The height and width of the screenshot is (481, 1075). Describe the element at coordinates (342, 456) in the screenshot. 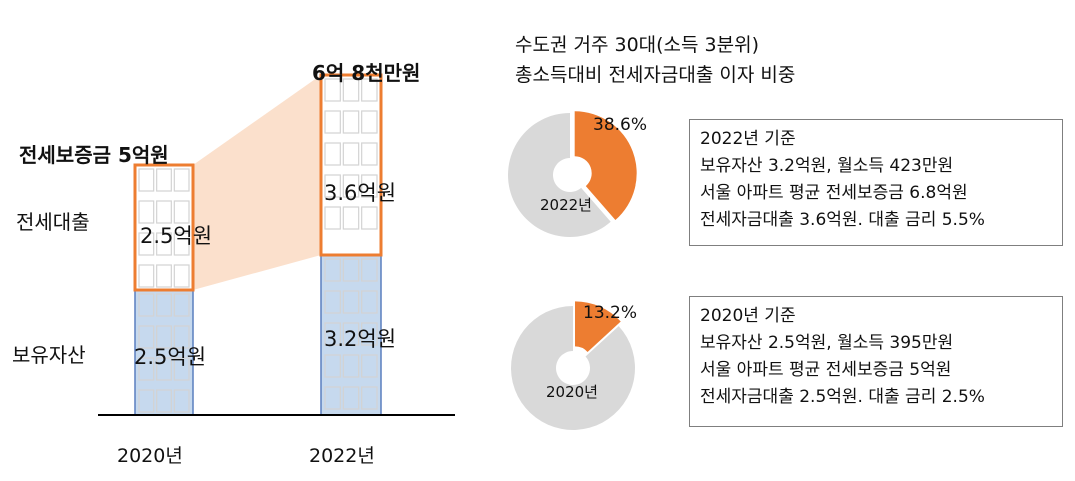

I see `x-tick-2022: 2022년` at that location.